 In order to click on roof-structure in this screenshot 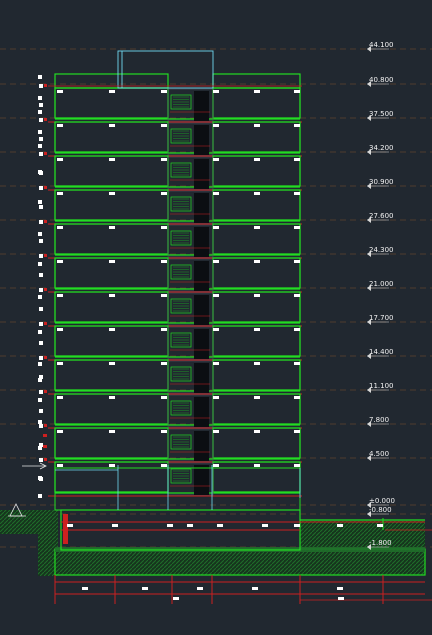, I will do `click(175, 69)`.